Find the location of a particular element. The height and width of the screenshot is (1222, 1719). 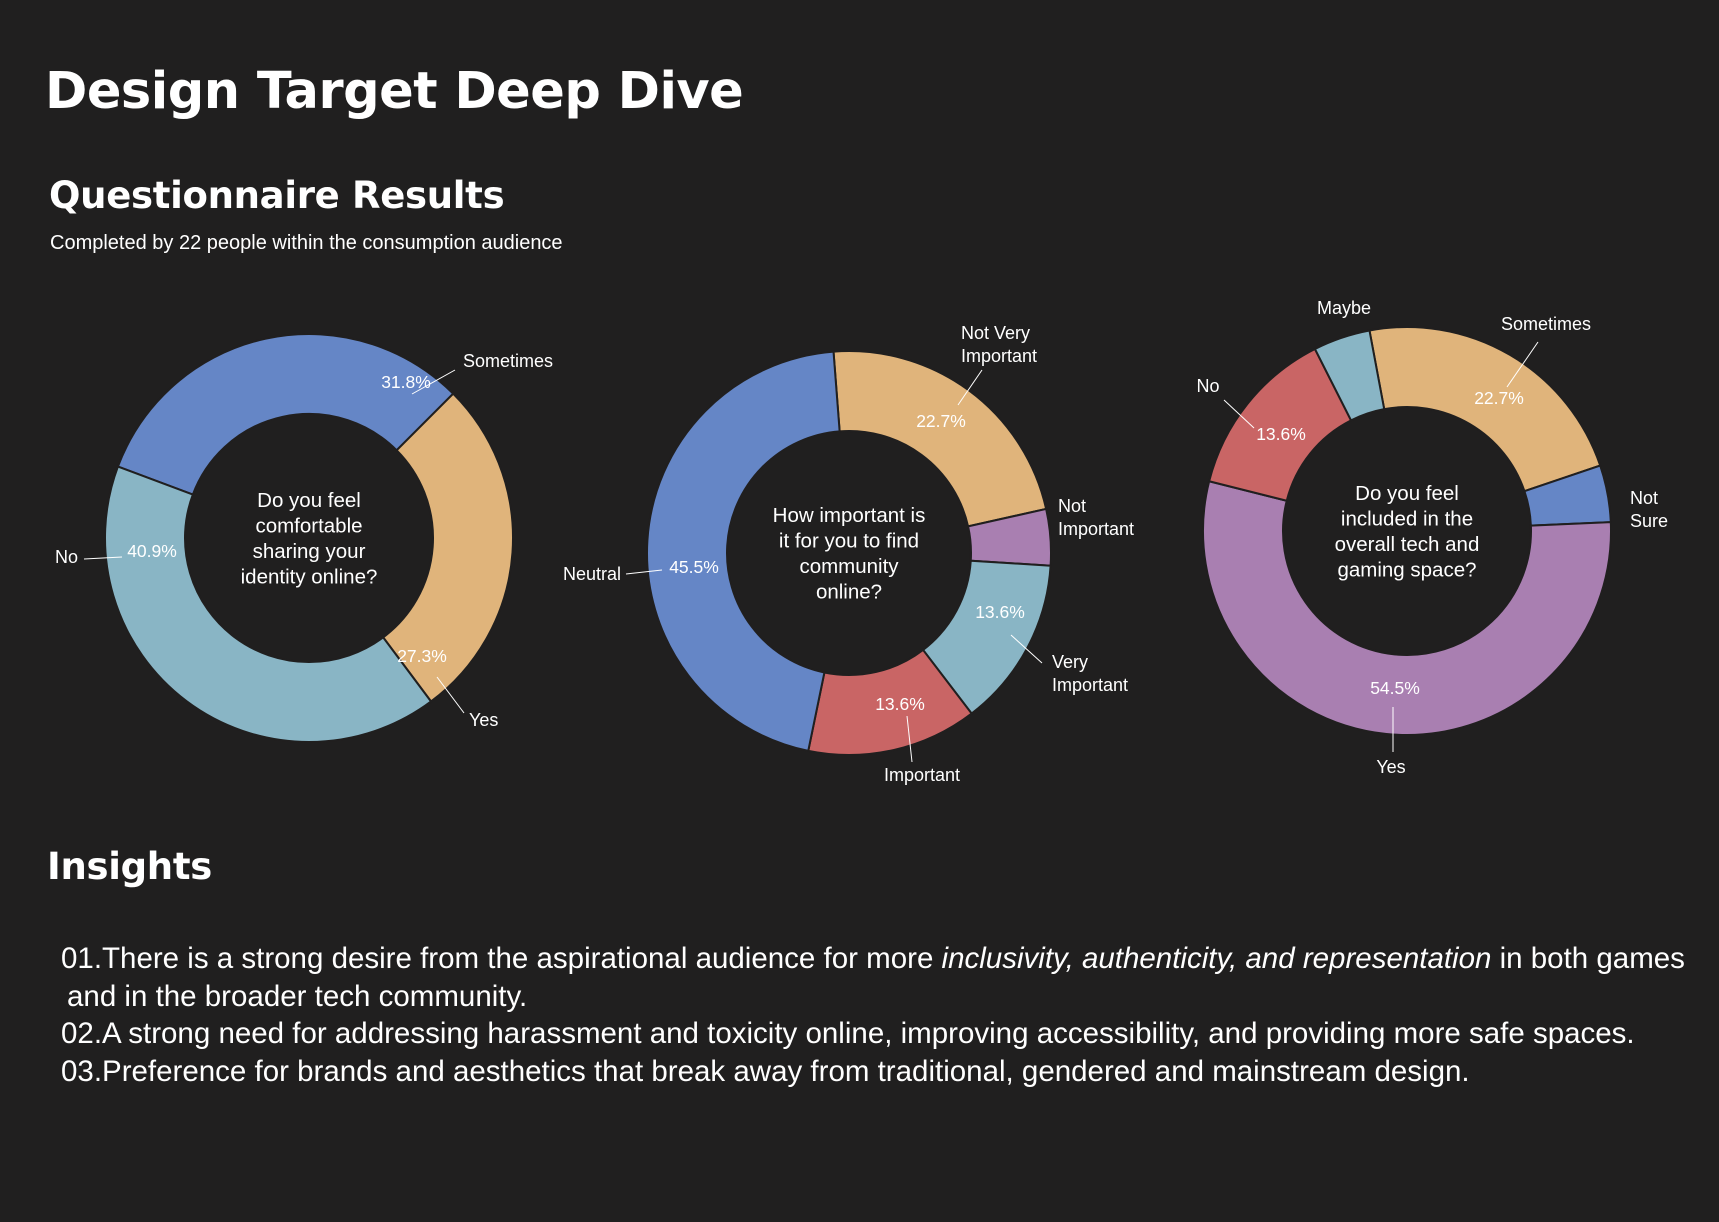

page-title: Design Target Deep Dive is located at coordinates (394, 91).